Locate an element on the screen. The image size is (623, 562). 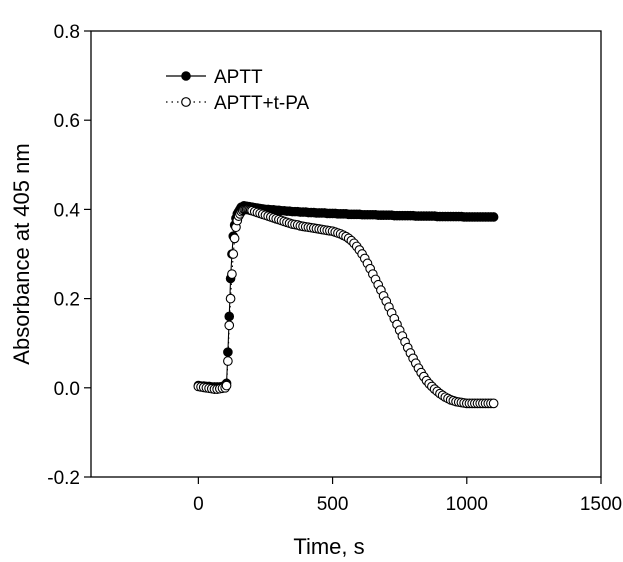
legend-marker-aptt is located at coordinates (186, 76).